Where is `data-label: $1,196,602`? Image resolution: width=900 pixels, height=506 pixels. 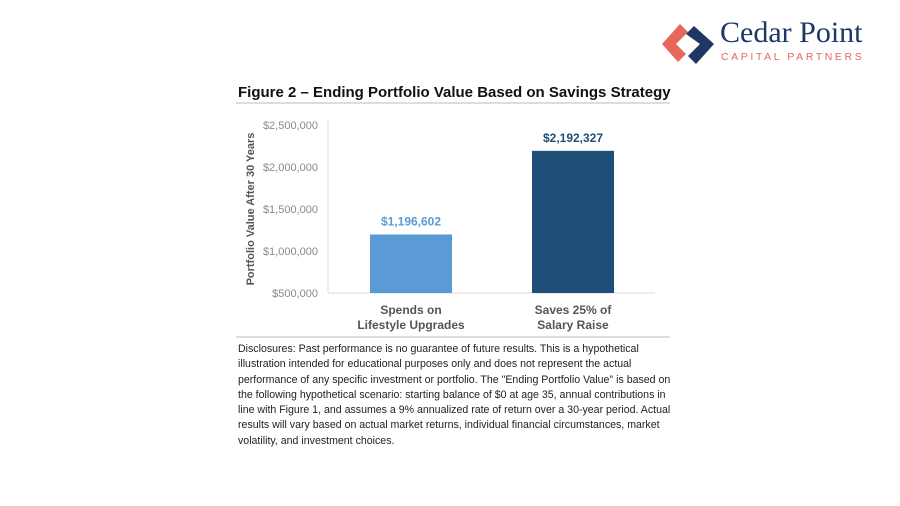 data-label: $1,196,602 is located at coordinates (411, 221).